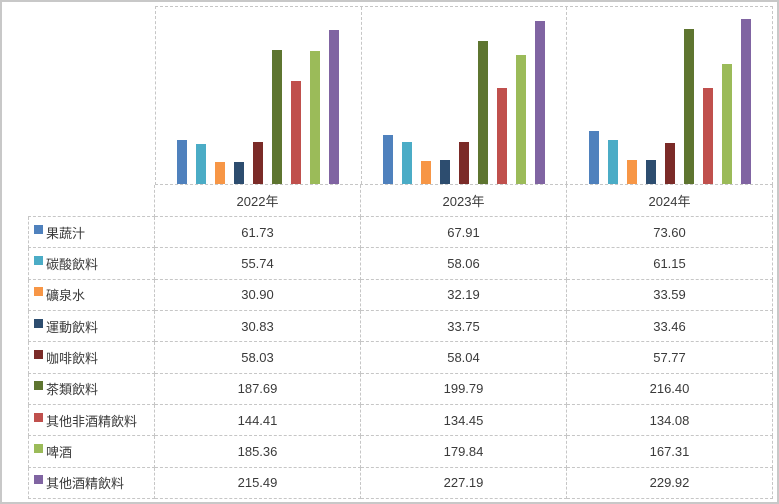 The width and height of the screenshot is (779, 504). I want to click on value-cell-礦泉水-2022年: 30.90, so click(258, 295).